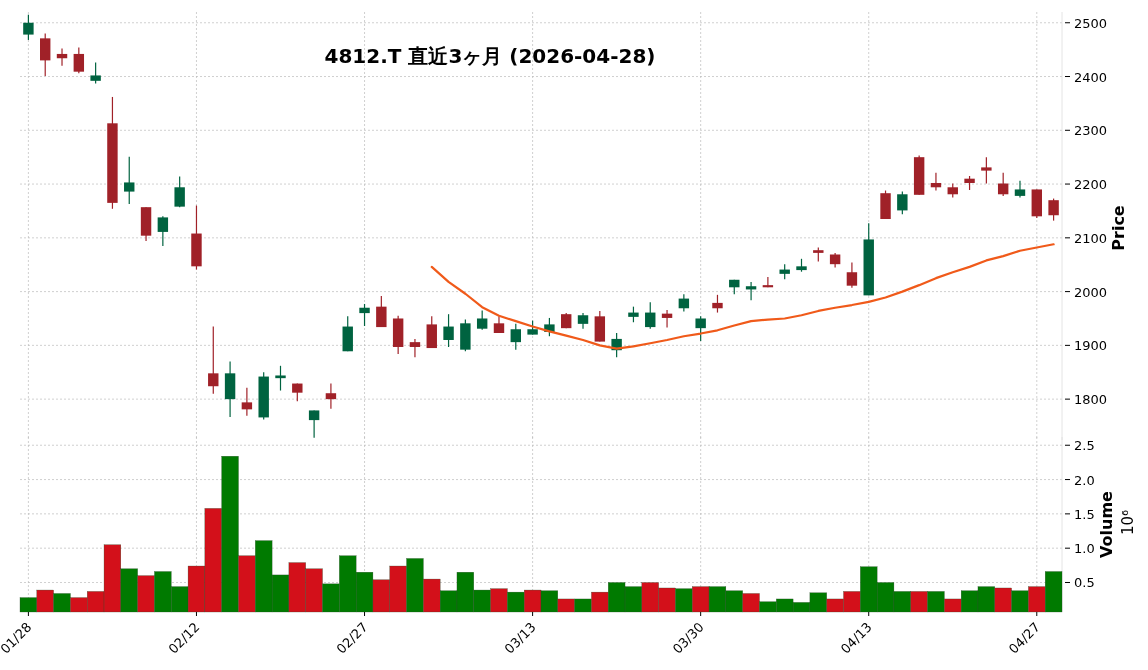  Describe the element at coordinates (1084, 480) in the screenshot. I see `y-tick-label: 2.0` at that location.